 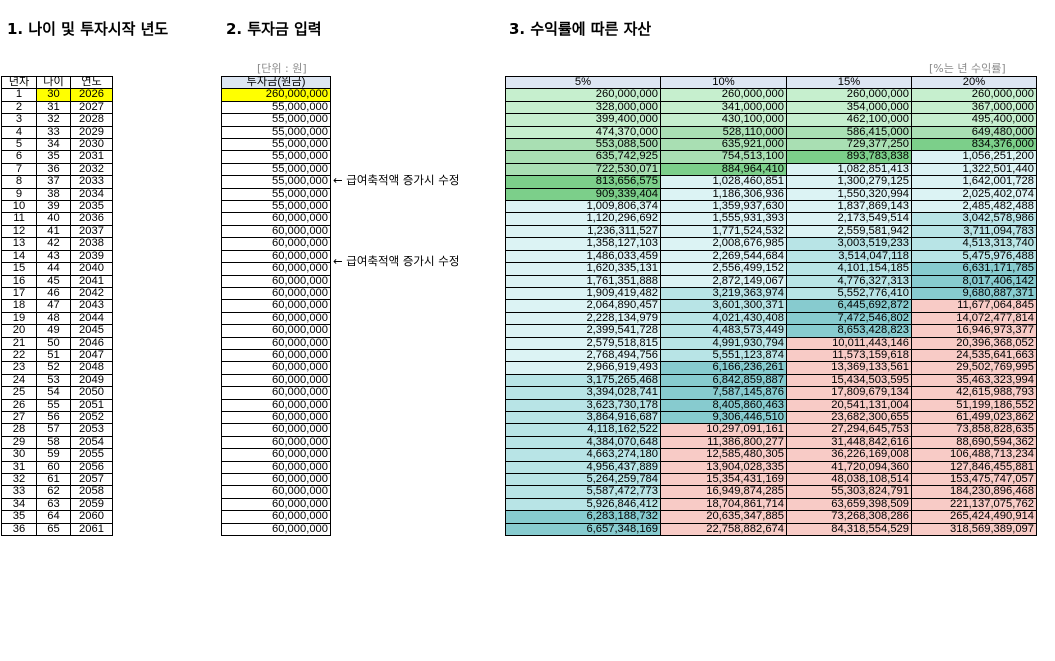 I want to click on year-cell: 2042, so click(x=91, y=293).